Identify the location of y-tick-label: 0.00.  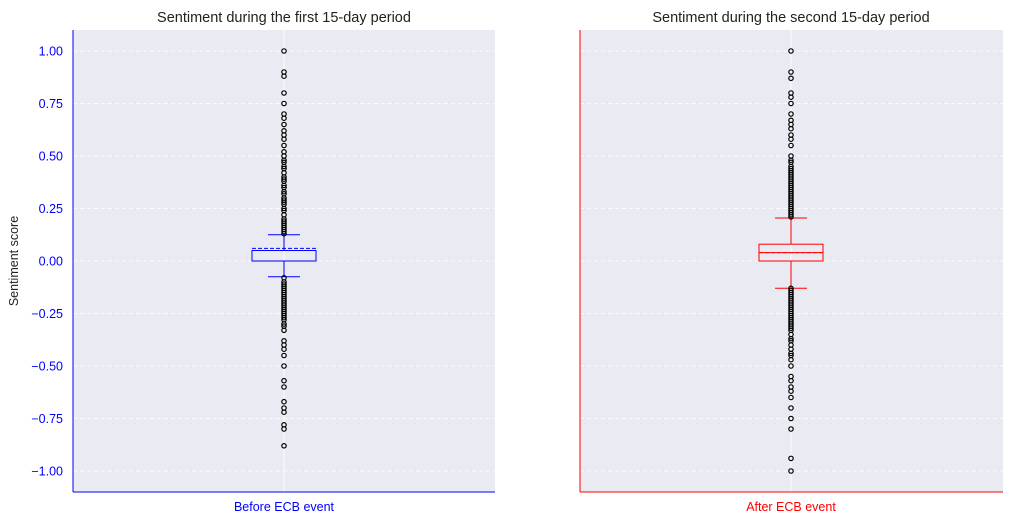
(51, 262).